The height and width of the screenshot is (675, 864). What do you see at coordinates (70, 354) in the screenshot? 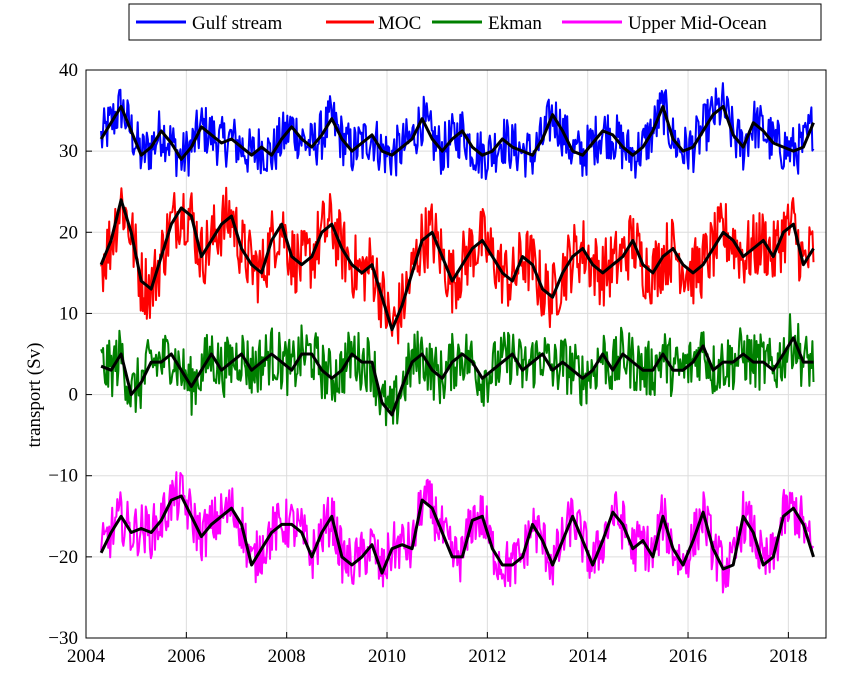
I see `y-axis: −30 −20 −10 0 10 20 30 40` at bounding box center [70, 354].